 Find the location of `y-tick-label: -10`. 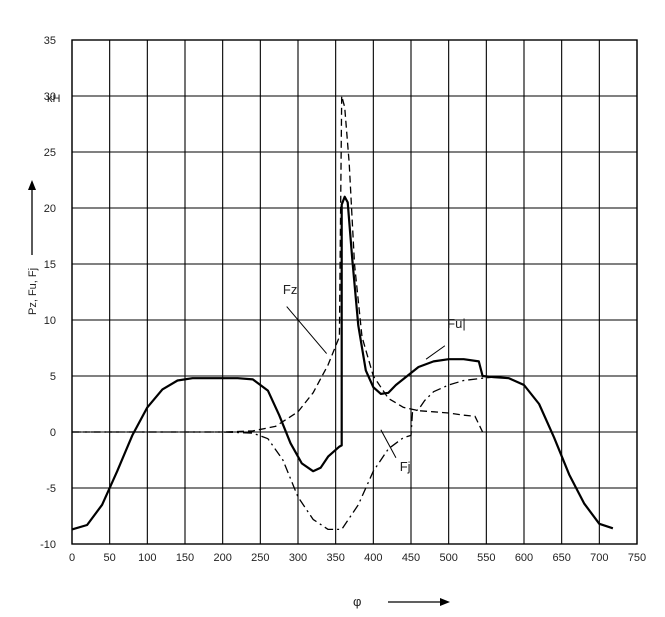

y-tick-label: -10 is located at coordinates (48, 545).